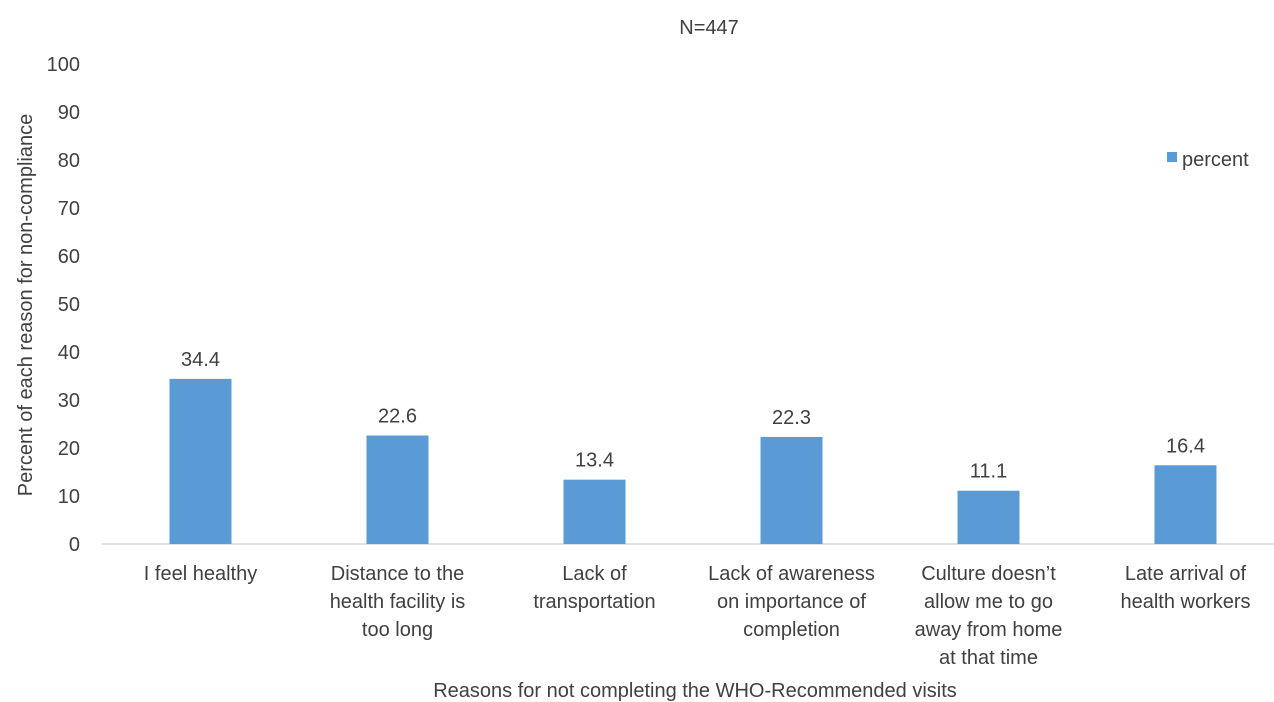 Image resolution: width=1274 pixels, height=702 pixels. What do you see at coordinates (69, 209) in the screenshot?
I see `y-tick-label: 70` at bounding box center [69, 209].